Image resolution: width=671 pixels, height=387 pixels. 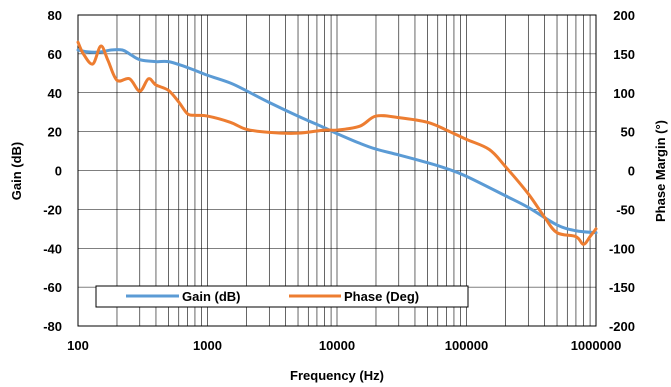 I want to click on y2-tick-label: -200, so click(x=622, y=326).